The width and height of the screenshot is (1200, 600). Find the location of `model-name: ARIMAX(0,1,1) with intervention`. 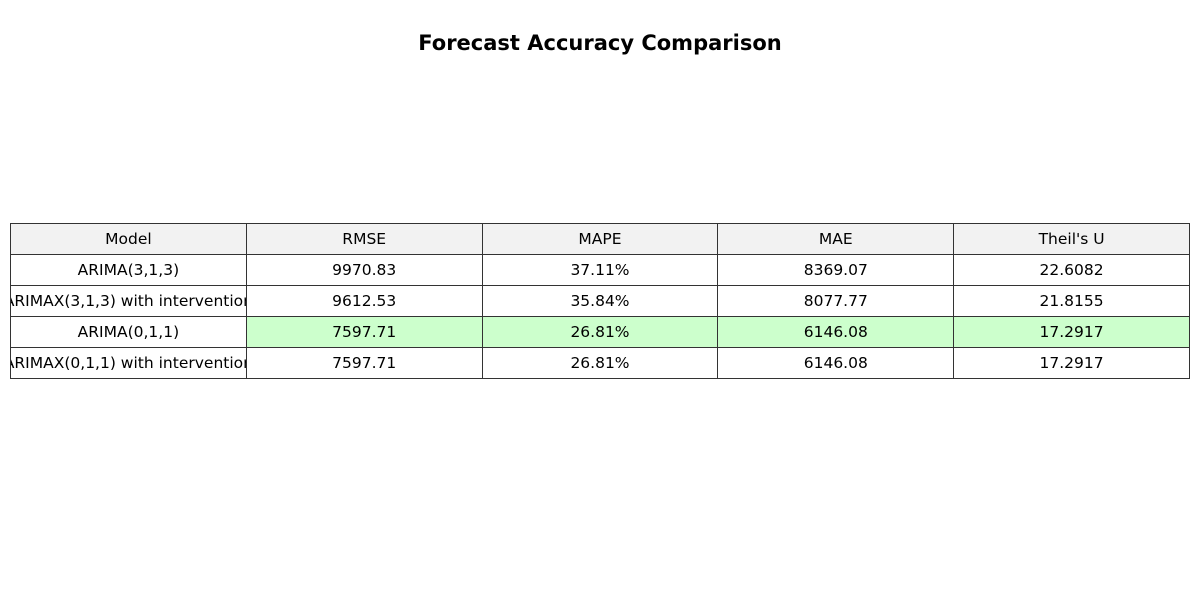

model-name: ARIMAX(0,1,1) with intervention is located at coordinates (128, 363).